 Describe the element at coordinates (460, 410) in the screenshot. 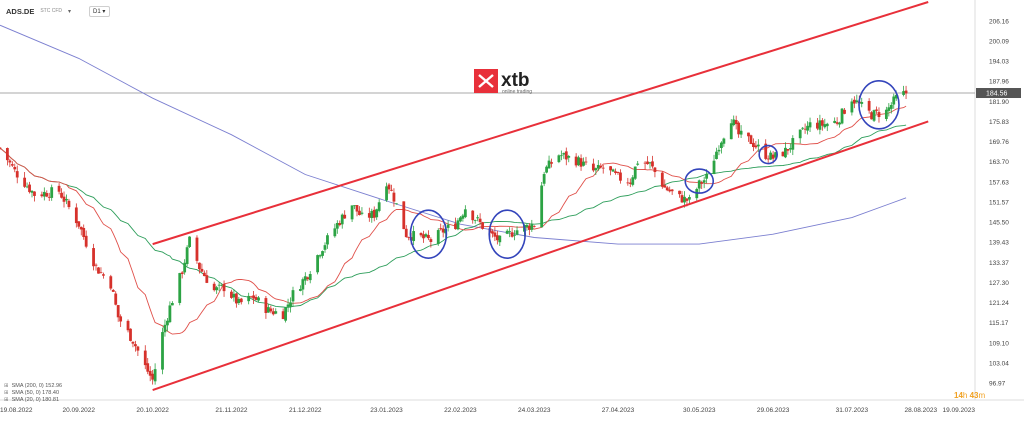

I see `x-tick-label: 22.02.2023` at that location.